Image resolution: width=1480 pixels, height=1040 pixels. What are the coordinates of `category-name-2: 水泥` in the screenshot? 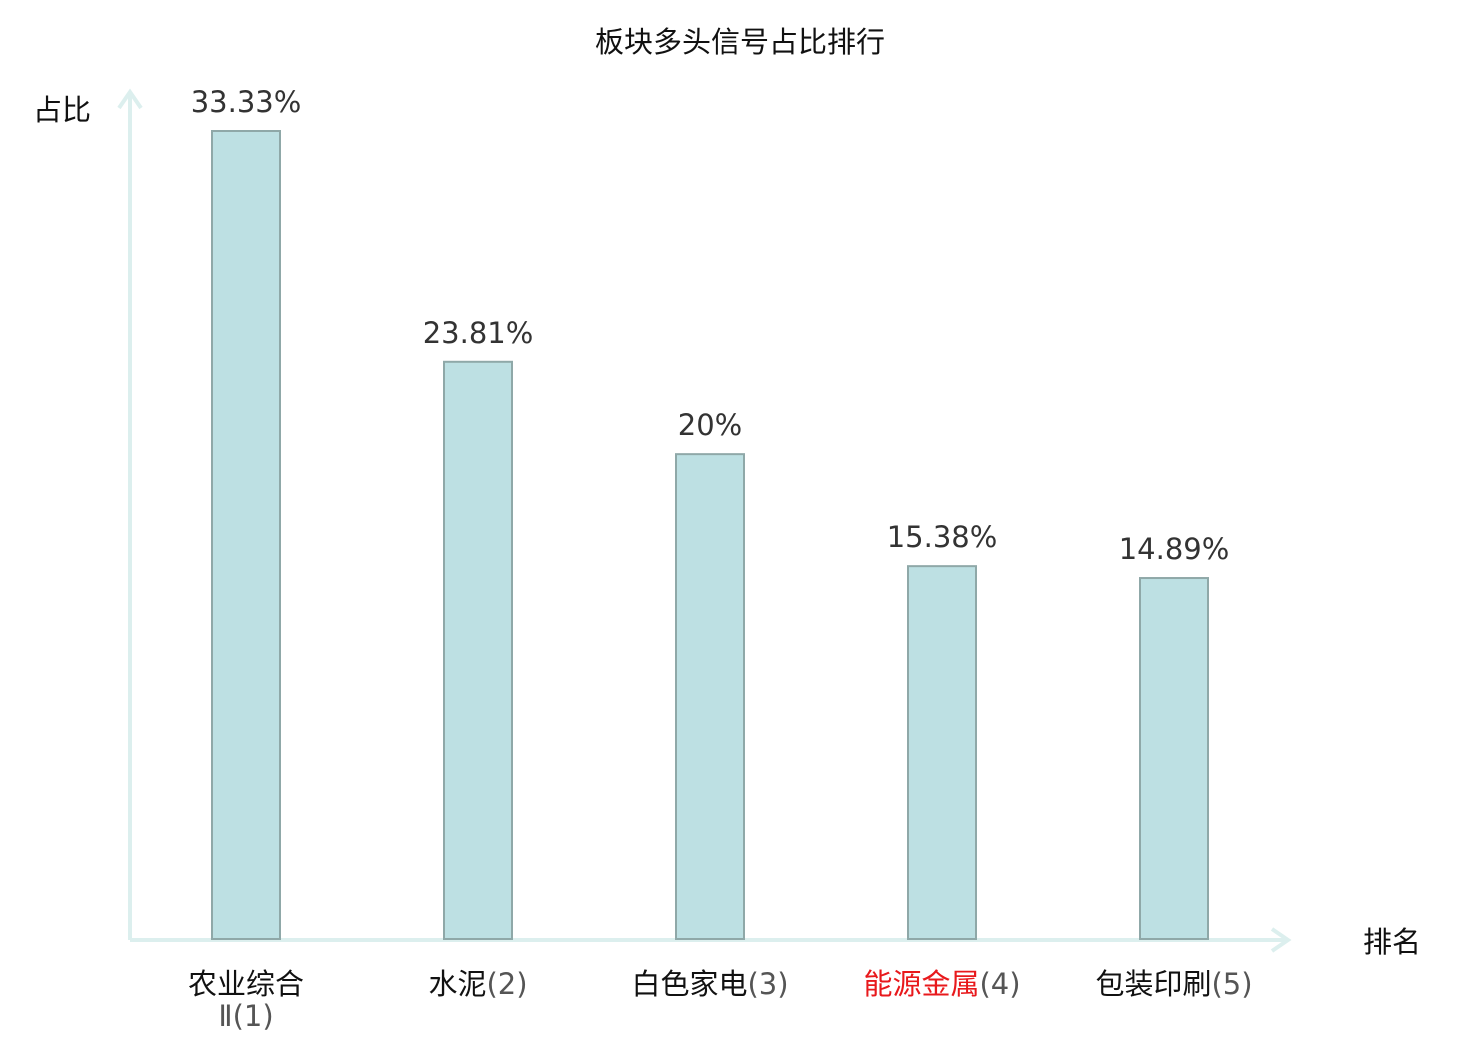 It's located at (457, 984).